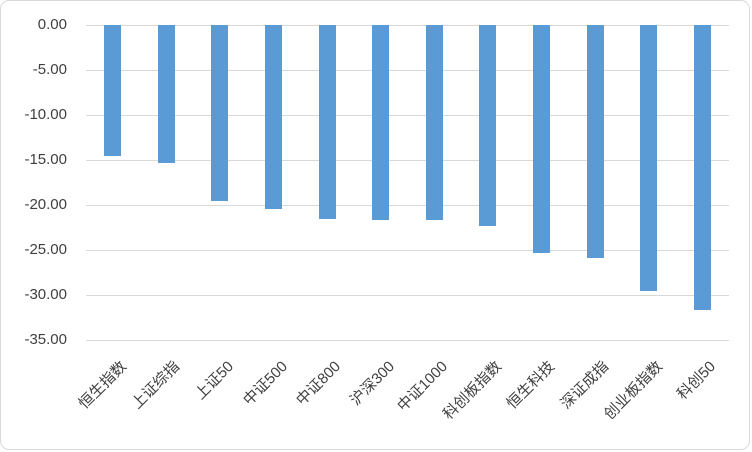 The height and width of the screenshot is (452, 752). Describe the element at coordinates (45, 204) in the screenshot. I see `y-axis-tick-label: -20.00` at that location.